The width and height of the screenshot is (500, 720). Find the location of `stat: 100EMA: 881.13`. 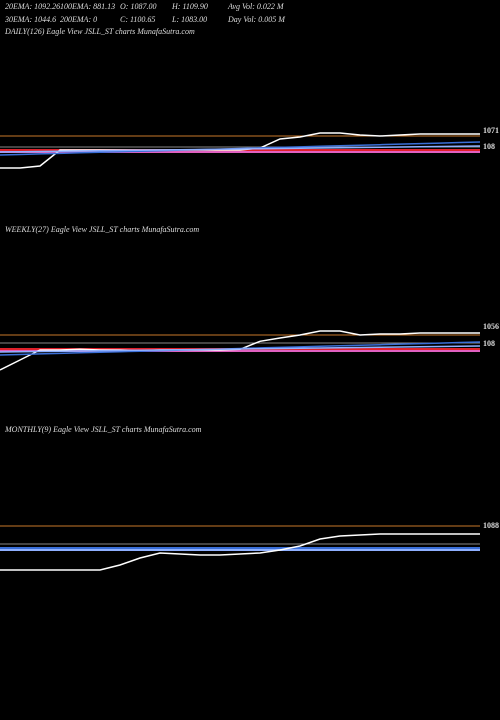

stat: 100EMA: 881.13 is located at coordinates (87, 6).